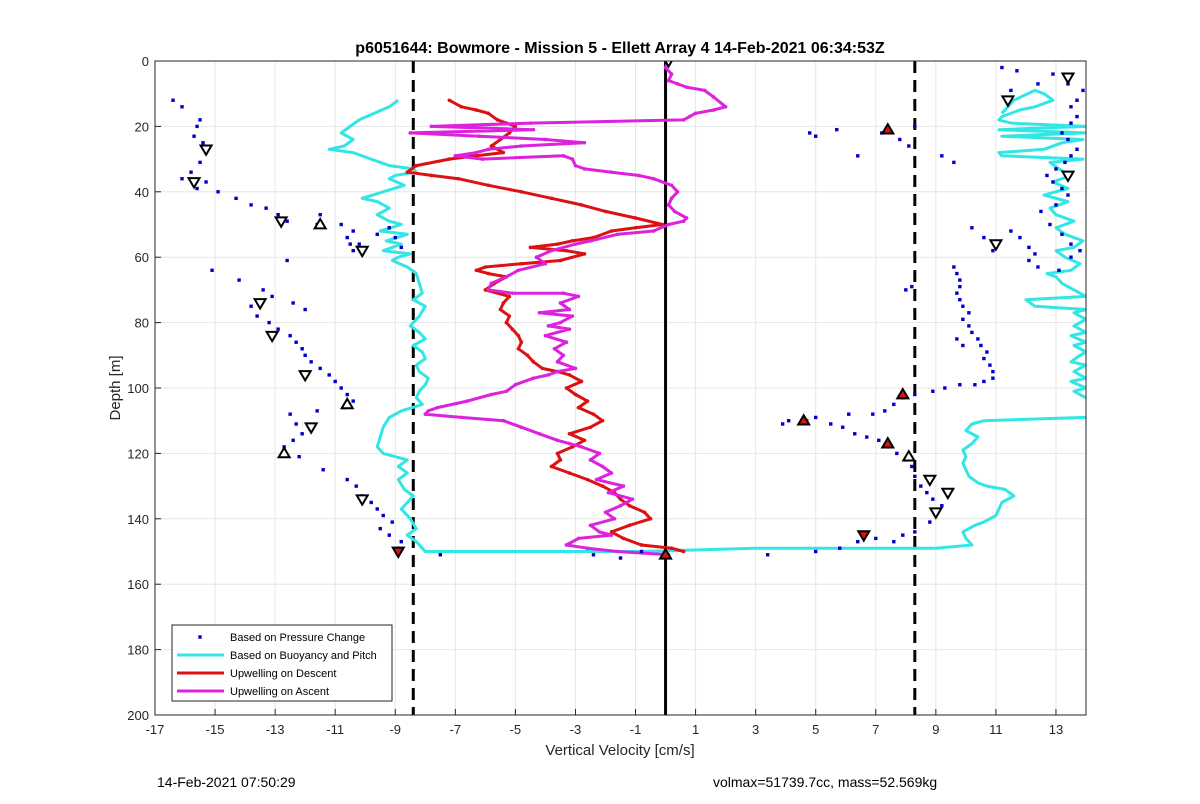 This screenshot has width=1200, height=804. What do you see at coordinates (297, 638) in the screenshot?
I see `legend-label: Based on Pressure Change` at bounding box center [297, 638].